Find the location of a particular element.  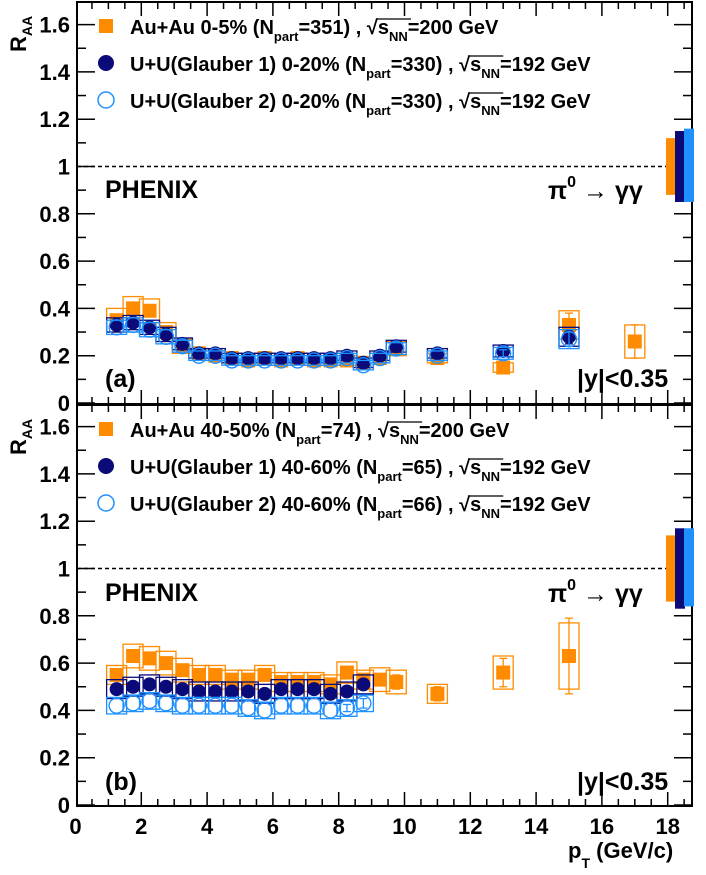

legend-text: =66) , is located at coordinates (430, 505).